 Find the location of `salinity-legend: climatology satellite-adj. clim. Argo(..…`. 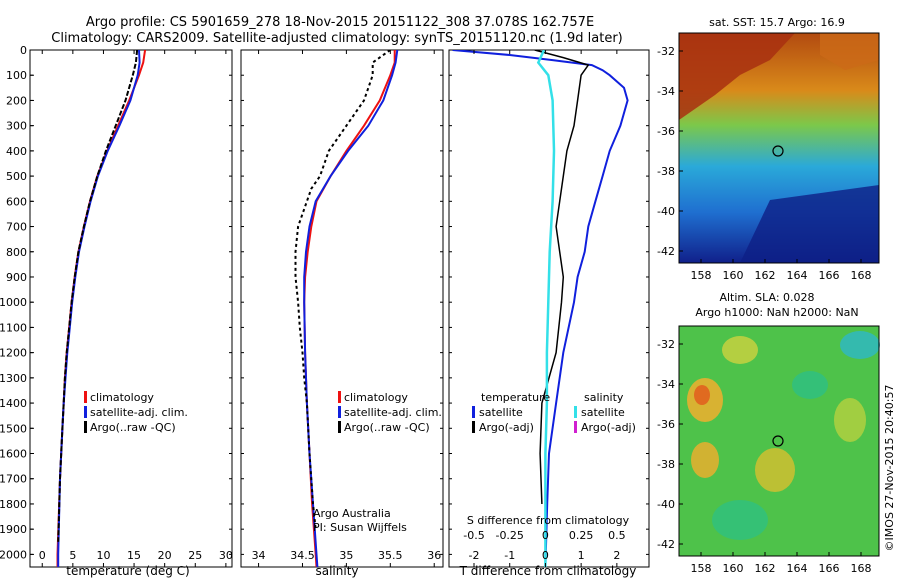

salinity-legend: climatology satellite-adj. clim. Argo(..… is located at coordinates (390, 412).